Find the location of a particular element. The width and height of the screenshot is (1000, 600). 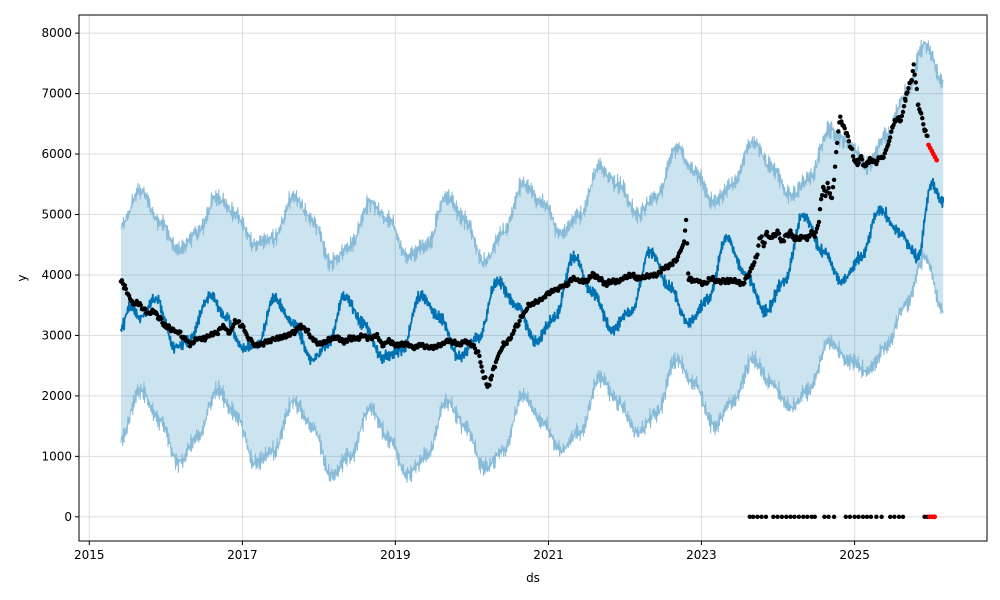

y-tick-label: 1000 is located at coordinates (56, 456).